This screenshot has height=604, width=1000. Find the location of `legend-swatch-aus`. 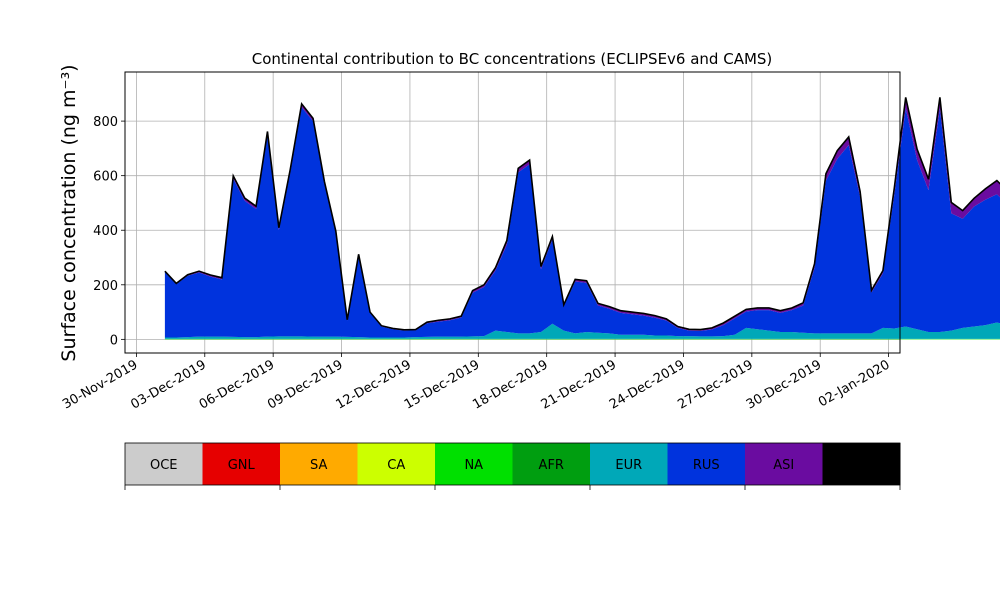

legend-swatch-aus is located at coordinates (861, 464).